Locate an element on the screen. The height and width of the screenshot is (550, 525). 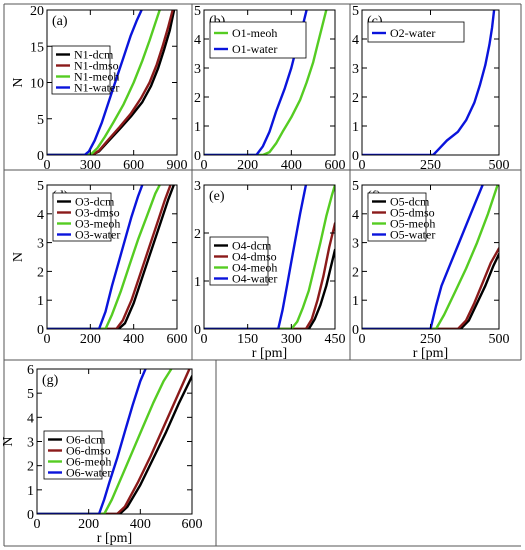
legend-box is located at coordinates (258, 40).